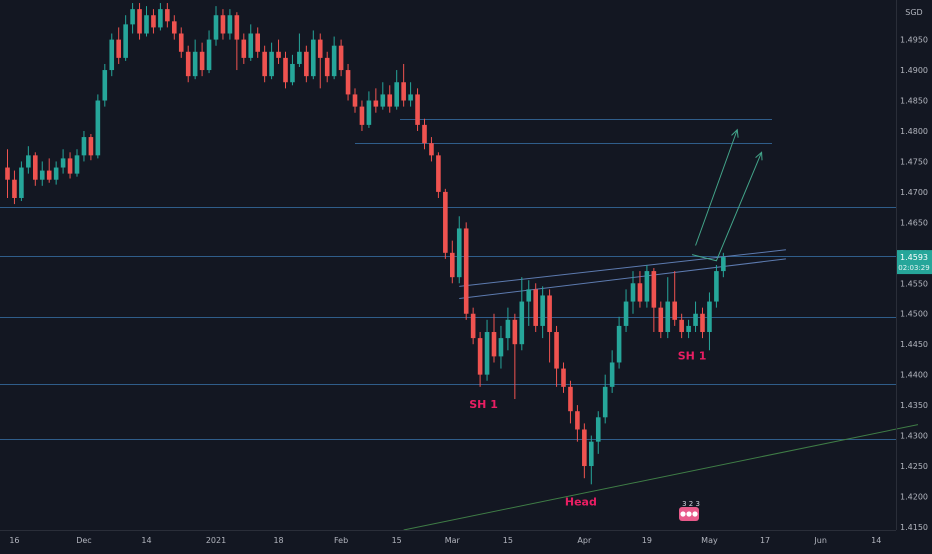  I want to click on y-tick-label-10: 1.4450, so click(914, 344).